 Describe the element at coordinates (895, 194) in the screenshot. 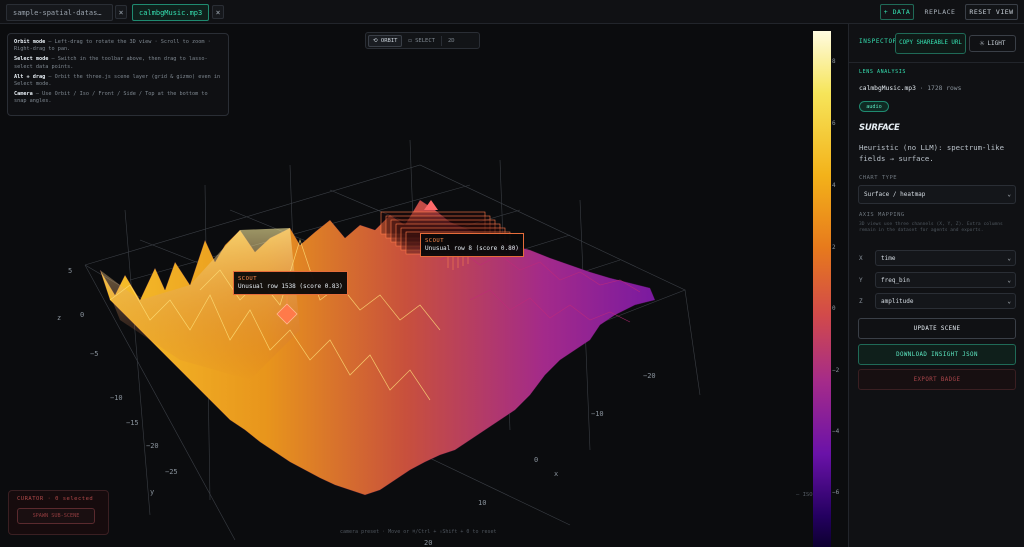

I see `chart-type-value: Surface / heatmap` at that location.